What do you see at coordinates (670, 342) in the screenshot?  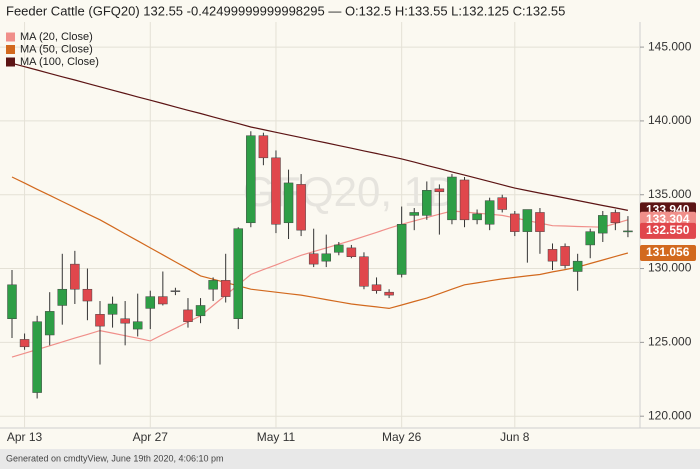 I see `y-tick-label: 125.000` at bounding box center [670, 342].